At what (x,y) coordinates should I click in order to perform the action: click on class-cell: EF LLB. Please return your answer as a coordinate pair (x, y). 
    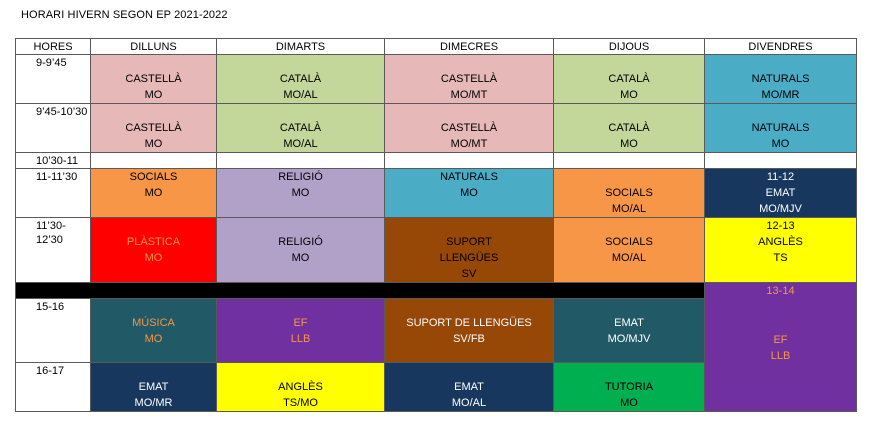
    Looking at the image, I should click on (300, 330).